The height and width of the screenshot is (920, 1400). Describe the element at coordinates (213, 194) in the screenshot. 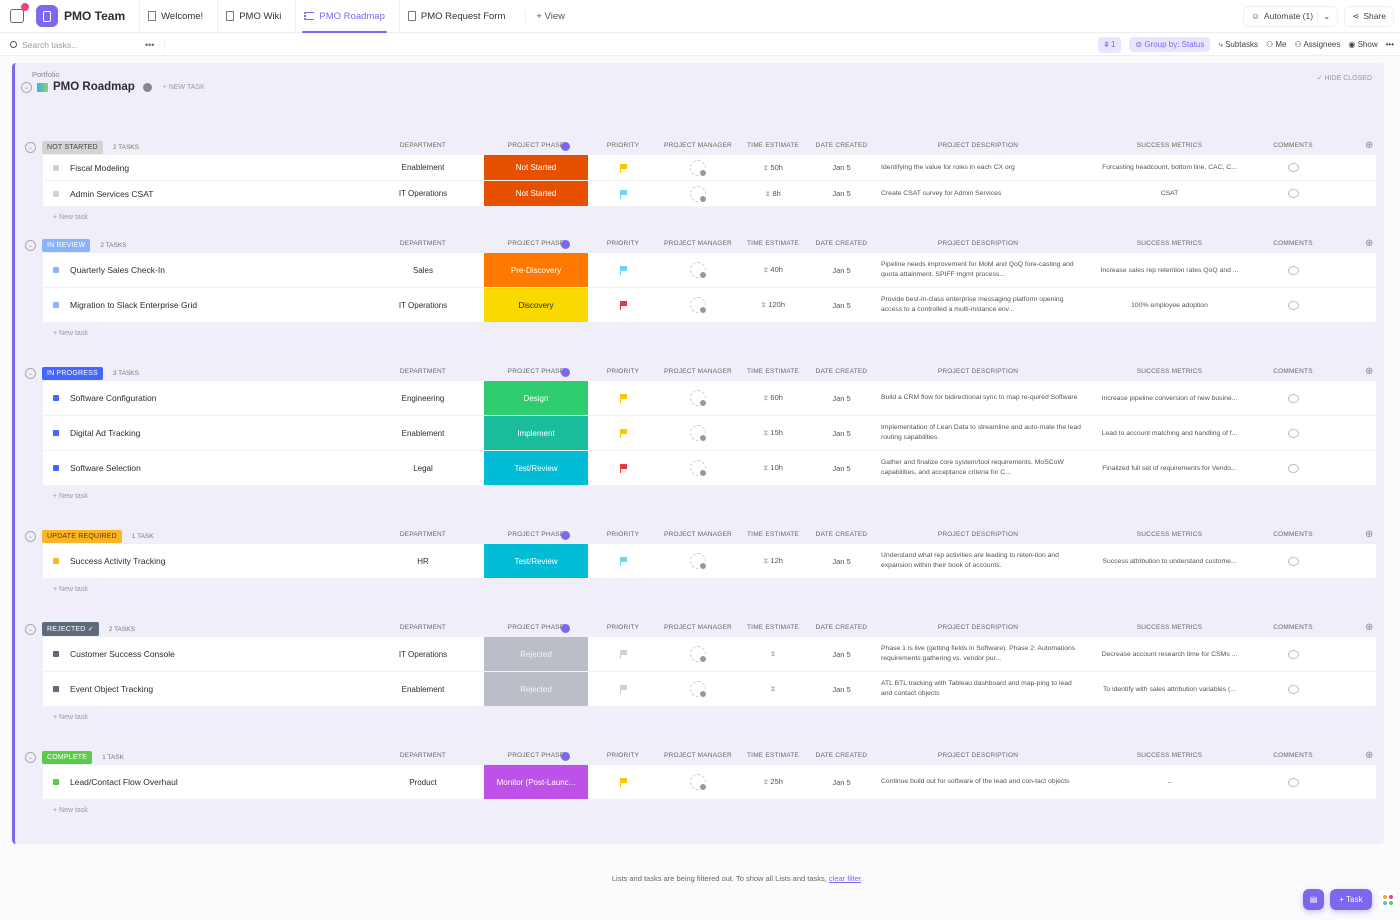

I see `task-name-cell: Admin Services CSAT` at that location.